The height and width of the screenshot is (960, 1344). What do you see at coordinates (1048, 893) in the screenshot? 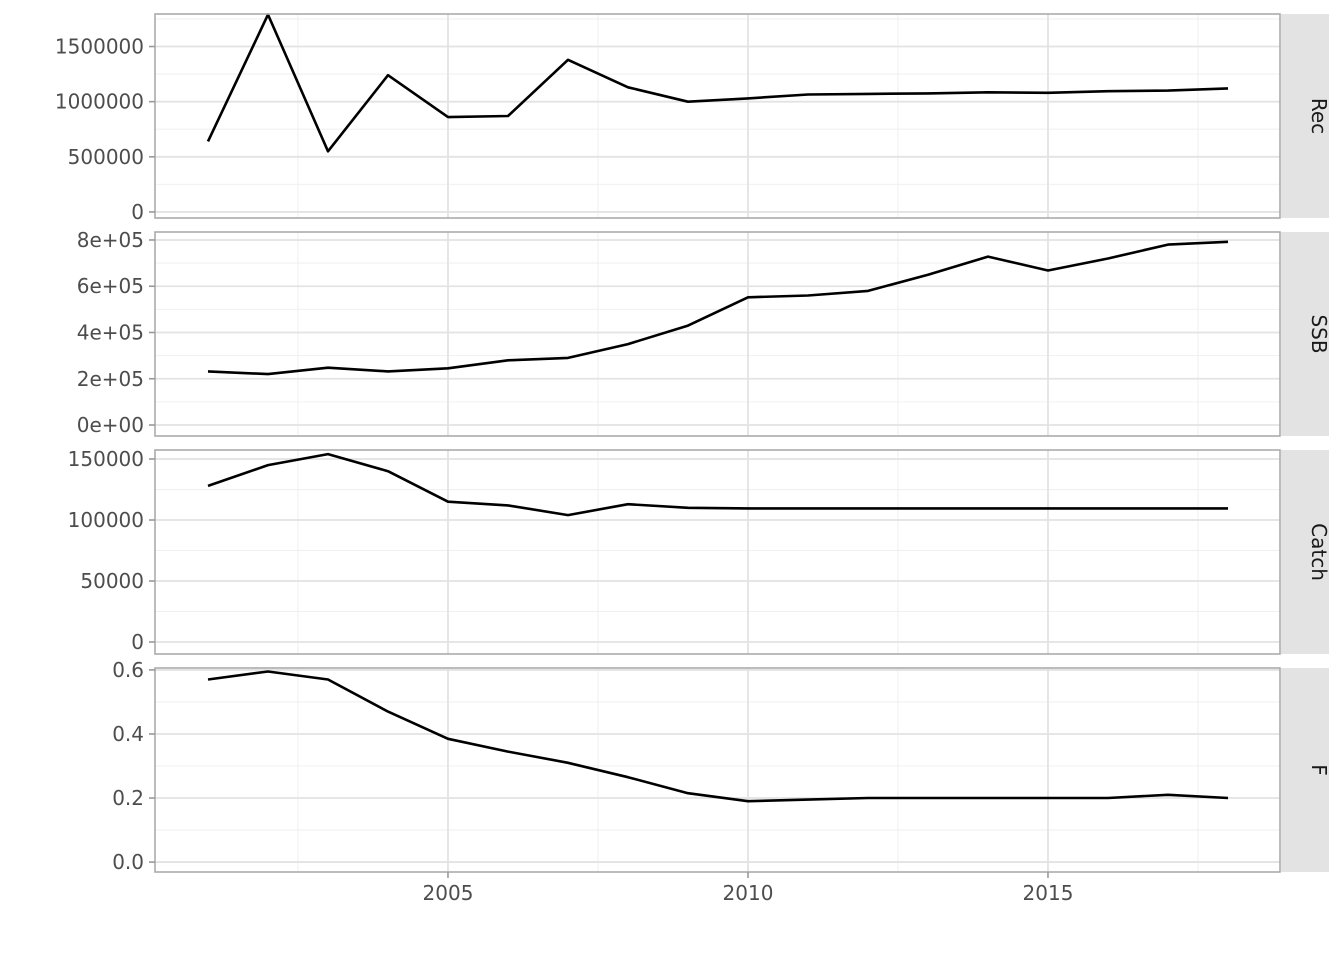
I see `x-tick-label: 2015` at bounding box center [1048, 893].